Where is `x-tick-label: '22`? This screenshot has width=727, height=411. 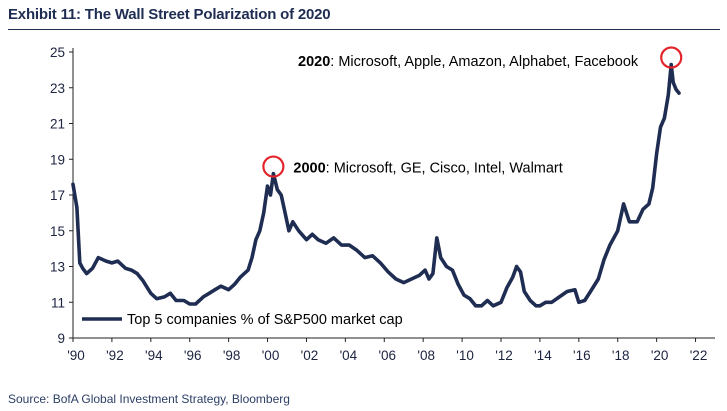 x-tick-label: '22 is located at coordinates (699, 355).